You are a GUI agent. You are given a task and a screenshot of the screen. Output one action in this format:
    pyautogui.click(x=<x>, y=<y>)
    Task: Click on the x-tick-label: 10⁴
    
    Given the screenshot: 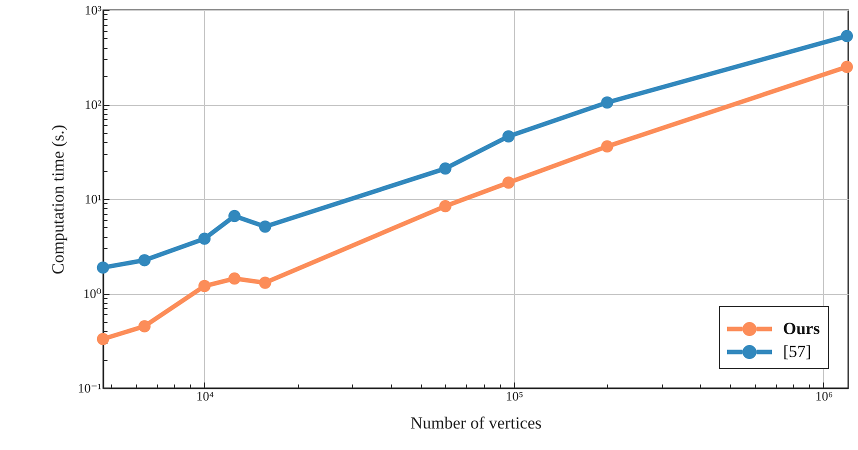 What is the action you would take?
    pyautogui.click(x=205, y=396)
    